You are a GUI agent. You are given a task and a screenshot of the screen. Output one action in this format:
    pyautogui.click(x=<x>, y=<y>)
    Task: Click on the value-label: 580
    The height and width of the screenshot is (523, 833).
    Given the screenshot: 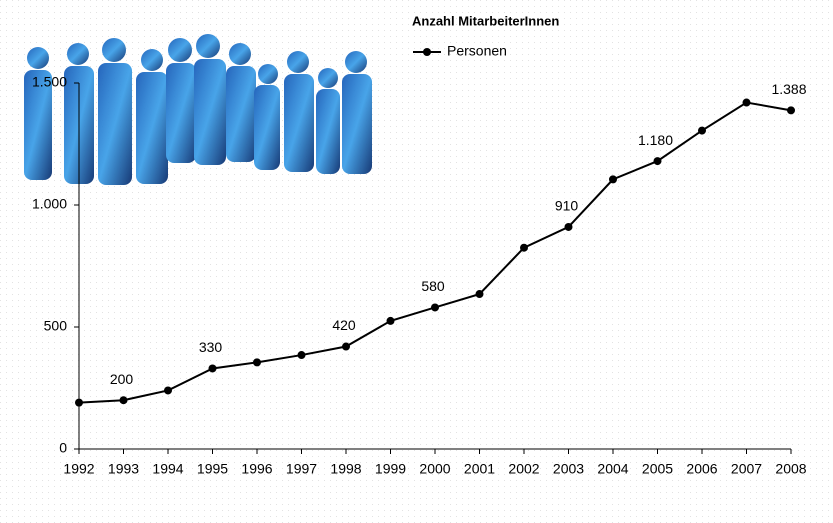 What is the action you would take?
    pyautogui.click(x=433, y=286)
    